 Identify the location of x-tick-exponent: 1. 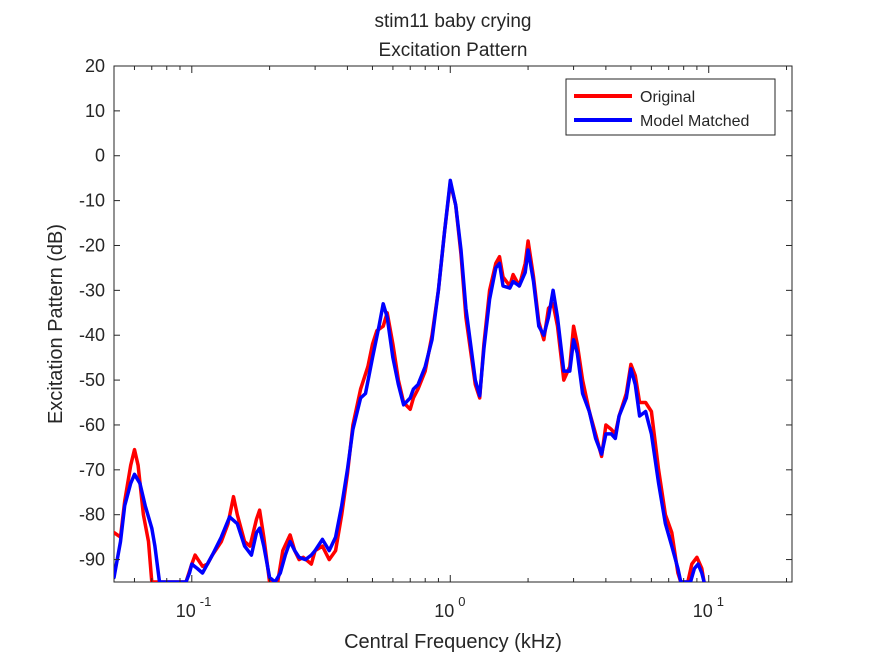
(720, 601).